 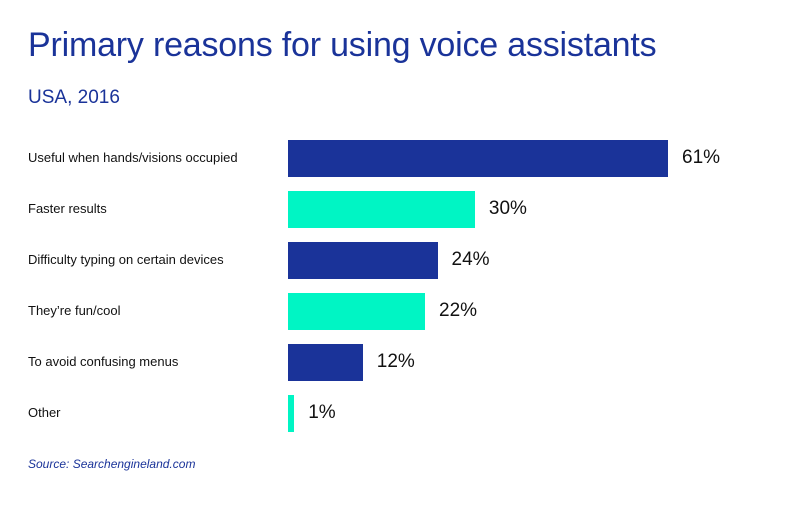 I want to click on category-label: Difficulty typing on certain devices, so click(x=126, y=259).